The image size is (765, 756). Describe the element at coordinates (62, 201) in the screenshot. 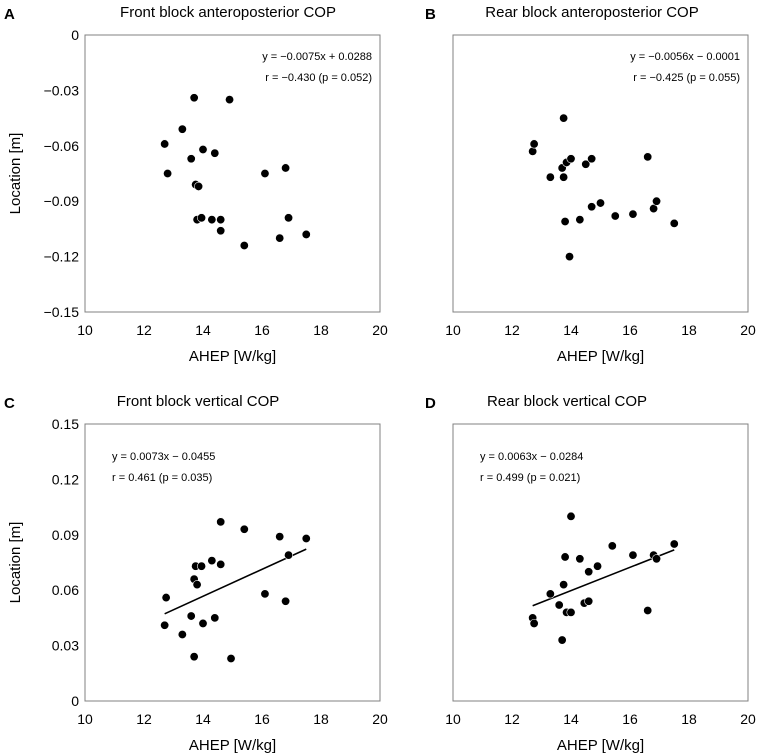

I see `y-tick-label: −0.09` at that location.